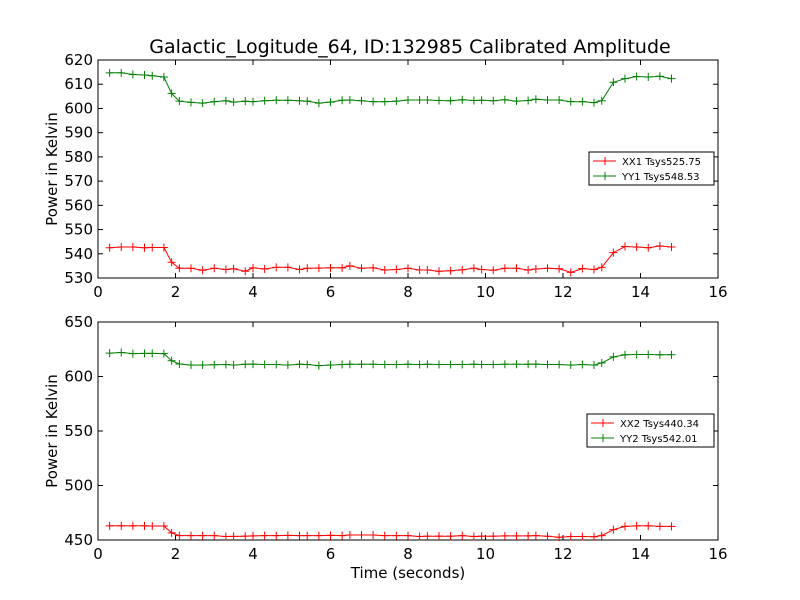 The image size is (800, 600). I want to click on y-tick-label: 600, so click(78, 377).